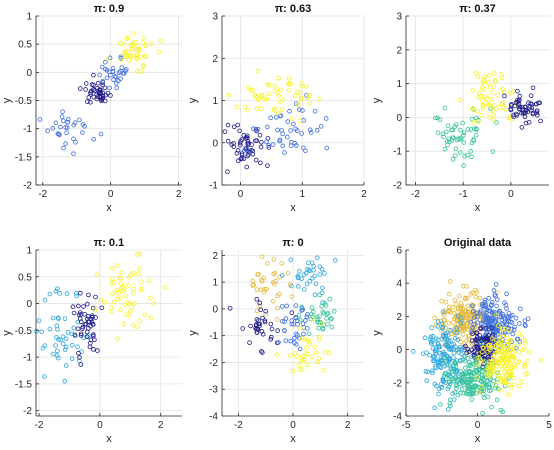 The image size is (554, 450). Describe the element at coordinates (397, 152) in the screenshot. I see `y-tick-label: -1` at that location.